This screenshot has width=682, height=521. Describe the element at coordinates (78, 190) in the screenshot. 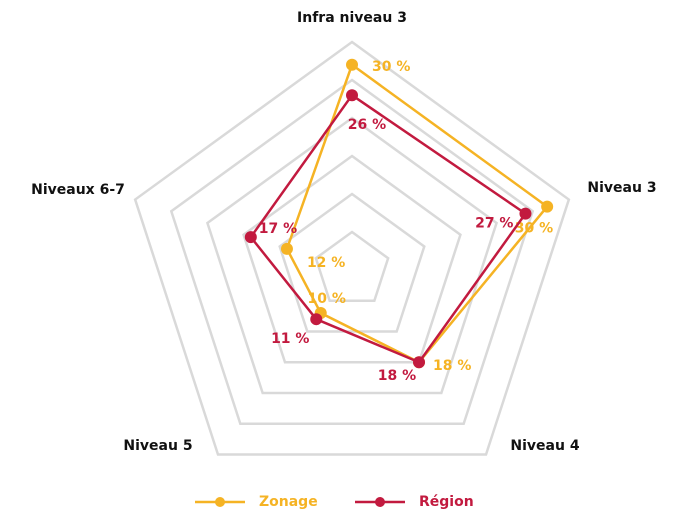

I see `axis-label: Niveaux 6-7` at that location.